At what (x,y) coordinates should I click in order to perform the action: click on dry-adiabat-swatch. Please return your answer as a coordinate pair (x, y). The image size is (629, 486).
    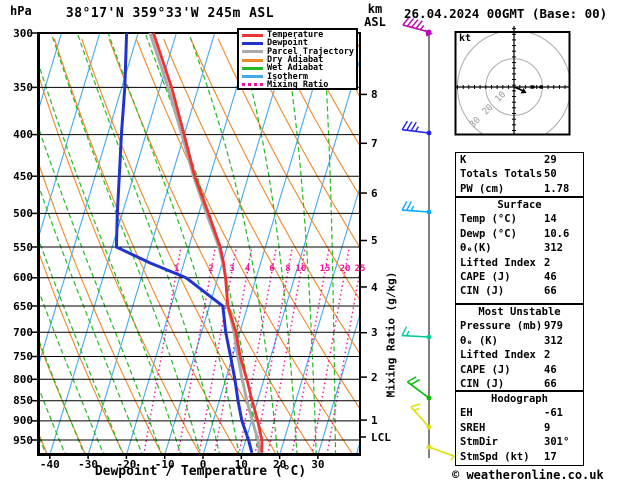
    Looking at the image, I should click on (252, 60).